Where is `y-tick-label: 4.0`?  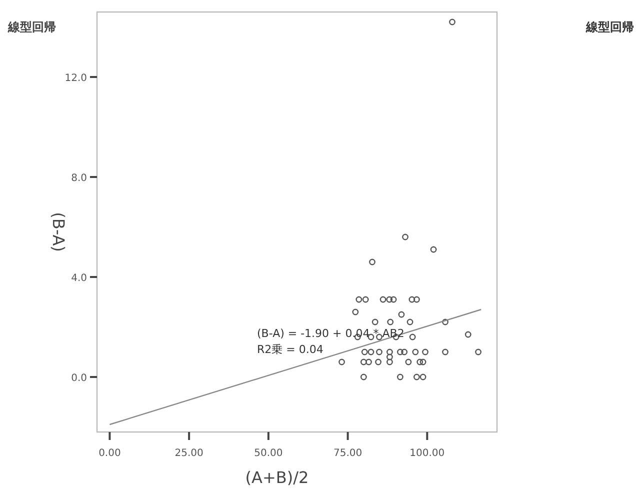
y-tick-label: 4.0 is located at coordinates (79, 278).